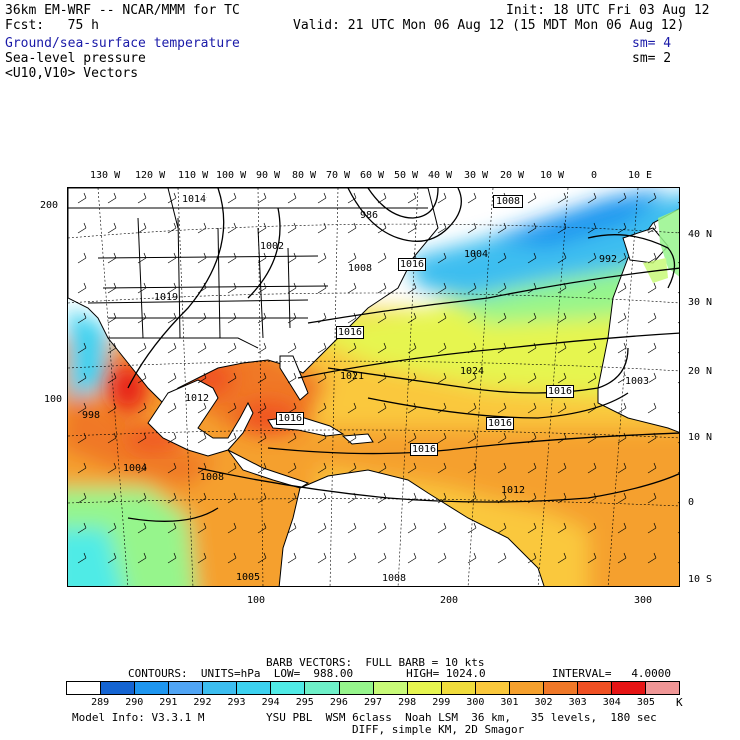 This screenshot has width=740, height=740. Describe the element at coordinates (52, 25) in the screenshot. I see `forecast-hour: Fcst: 75 h` at that location.